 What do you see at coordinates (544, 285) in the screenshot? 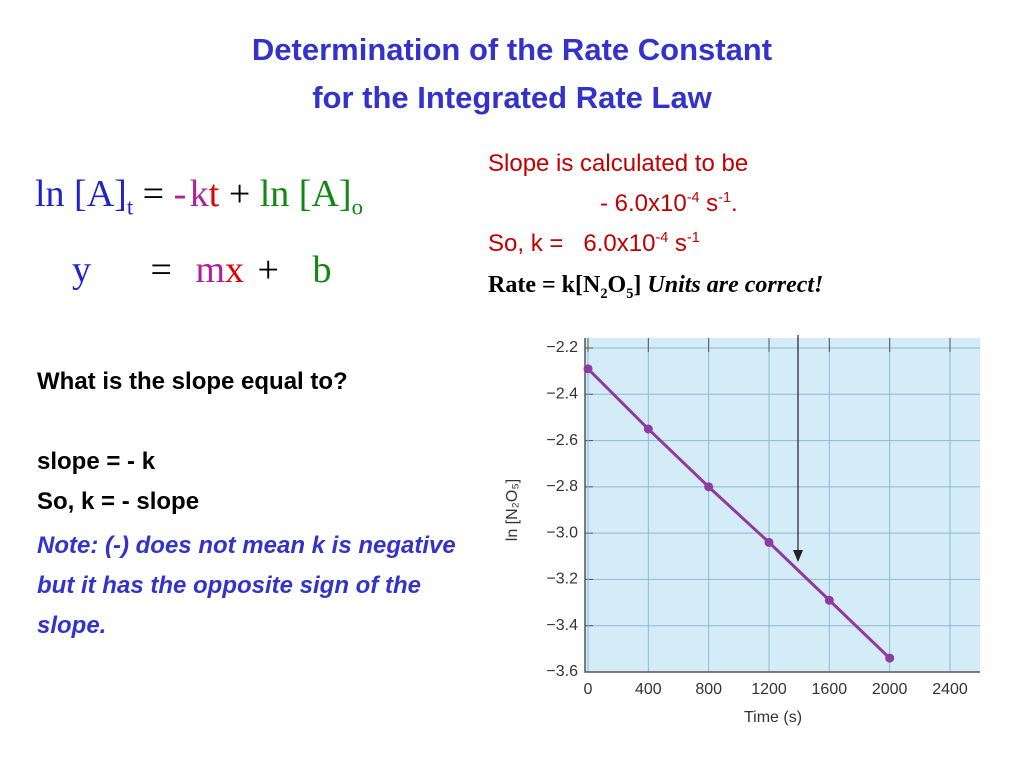
I see `text: Rate = k[N` at bounding box center [544, 285].